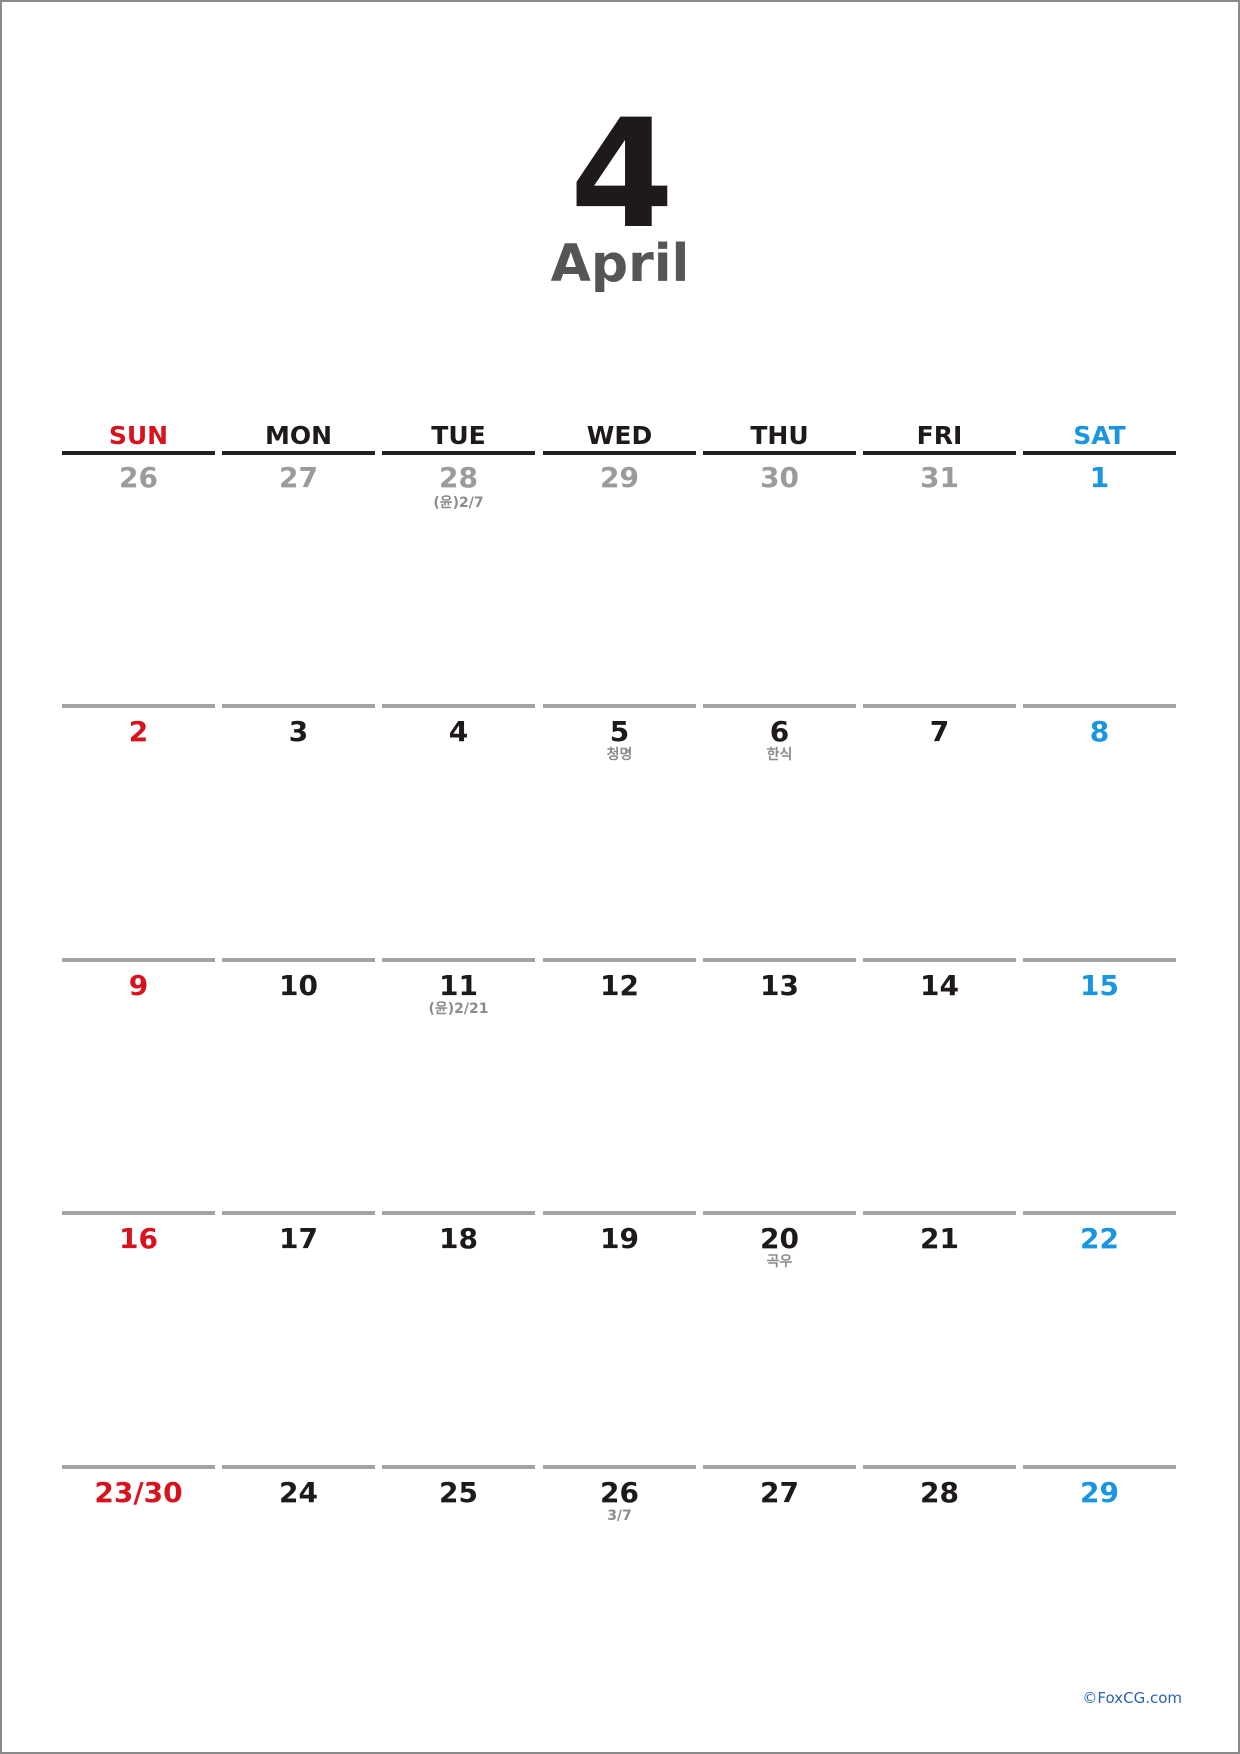  I want to click on day-number: 18, so click(458, 1238).